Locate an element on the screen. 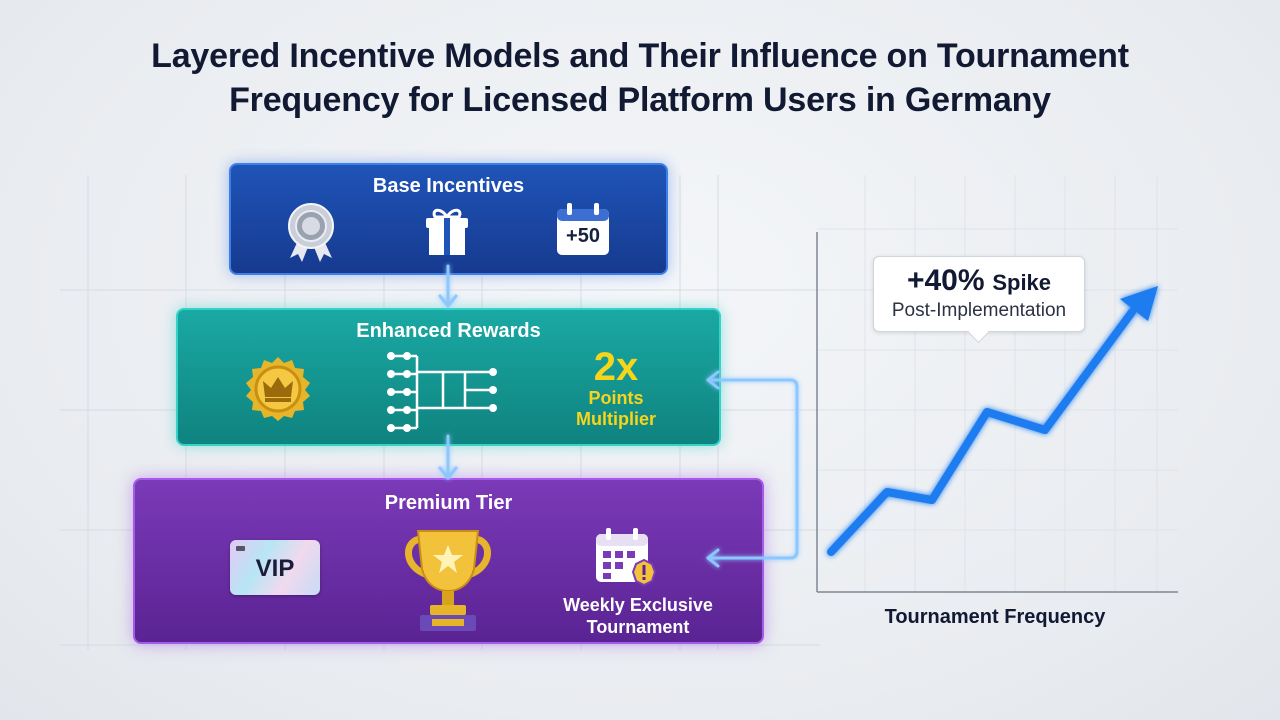 This screenshot has height=720, width=1280. weekly-exclusive-label: Weekly Exclusive Tournament is located at coordinates (638, 616).